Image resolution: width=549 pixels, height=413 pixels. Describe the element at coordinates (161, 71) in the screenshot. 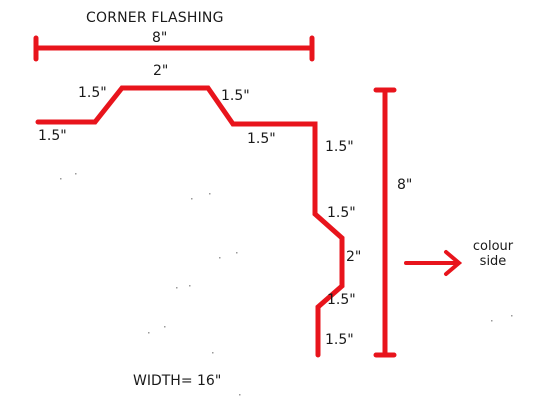

I see `top-flat-label: 2"` at that location.